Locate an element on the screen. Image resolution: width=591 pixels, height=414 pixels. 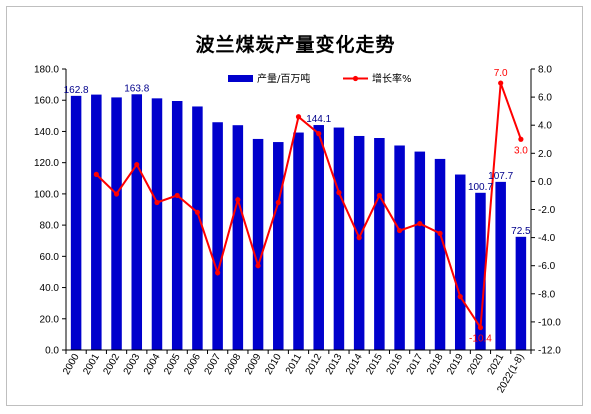
growth-point-2013 is located at coordinates (339, 193).